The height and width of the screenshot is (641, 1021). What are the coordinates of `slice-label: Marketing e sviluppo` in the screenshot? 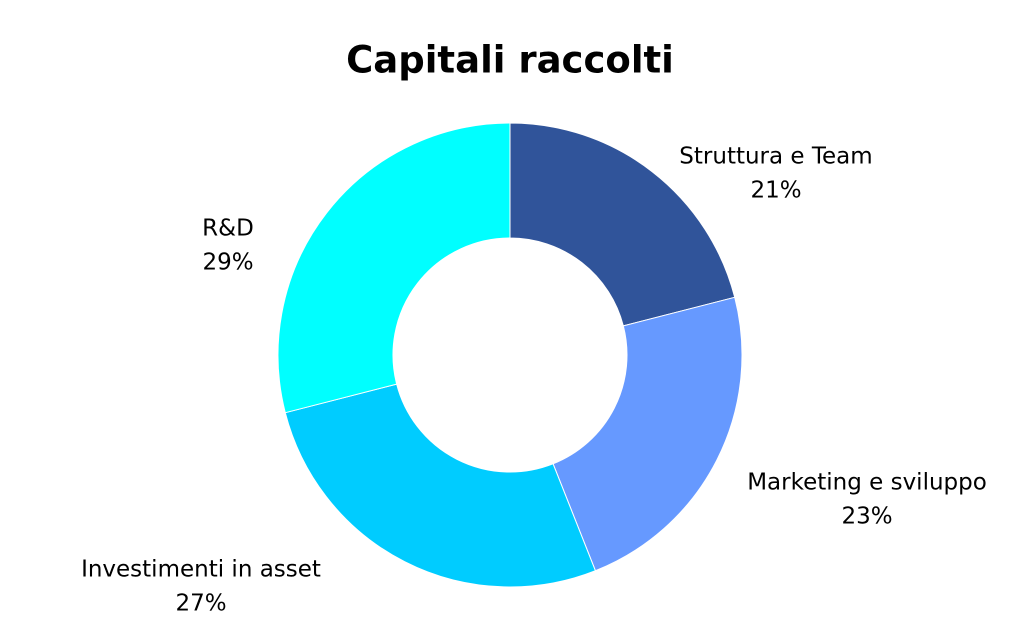 It's located at (867, 483).